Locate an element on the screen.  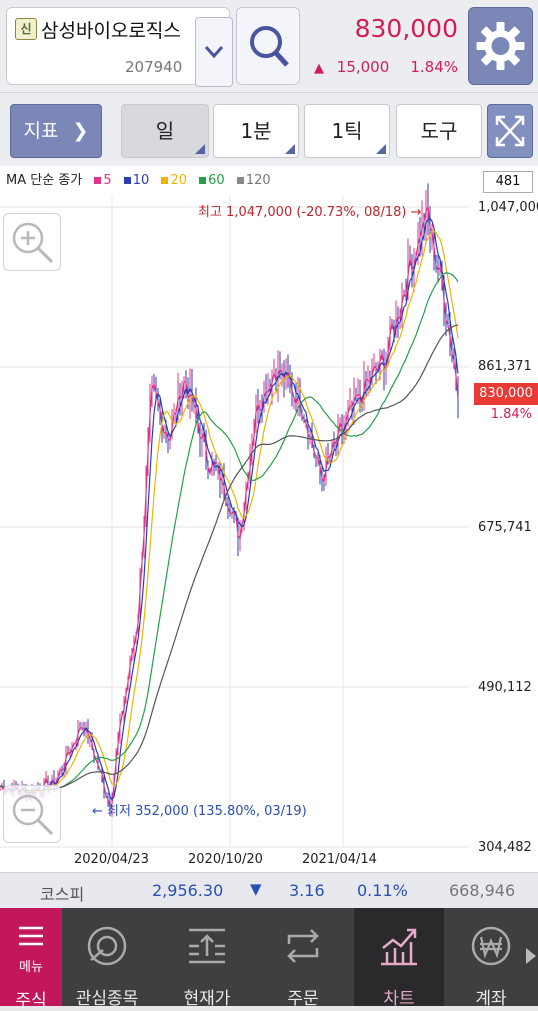
high-annotation: 최고 1,047,000 (-20.73%, 08/18) → is located at coordinates (310, 212).